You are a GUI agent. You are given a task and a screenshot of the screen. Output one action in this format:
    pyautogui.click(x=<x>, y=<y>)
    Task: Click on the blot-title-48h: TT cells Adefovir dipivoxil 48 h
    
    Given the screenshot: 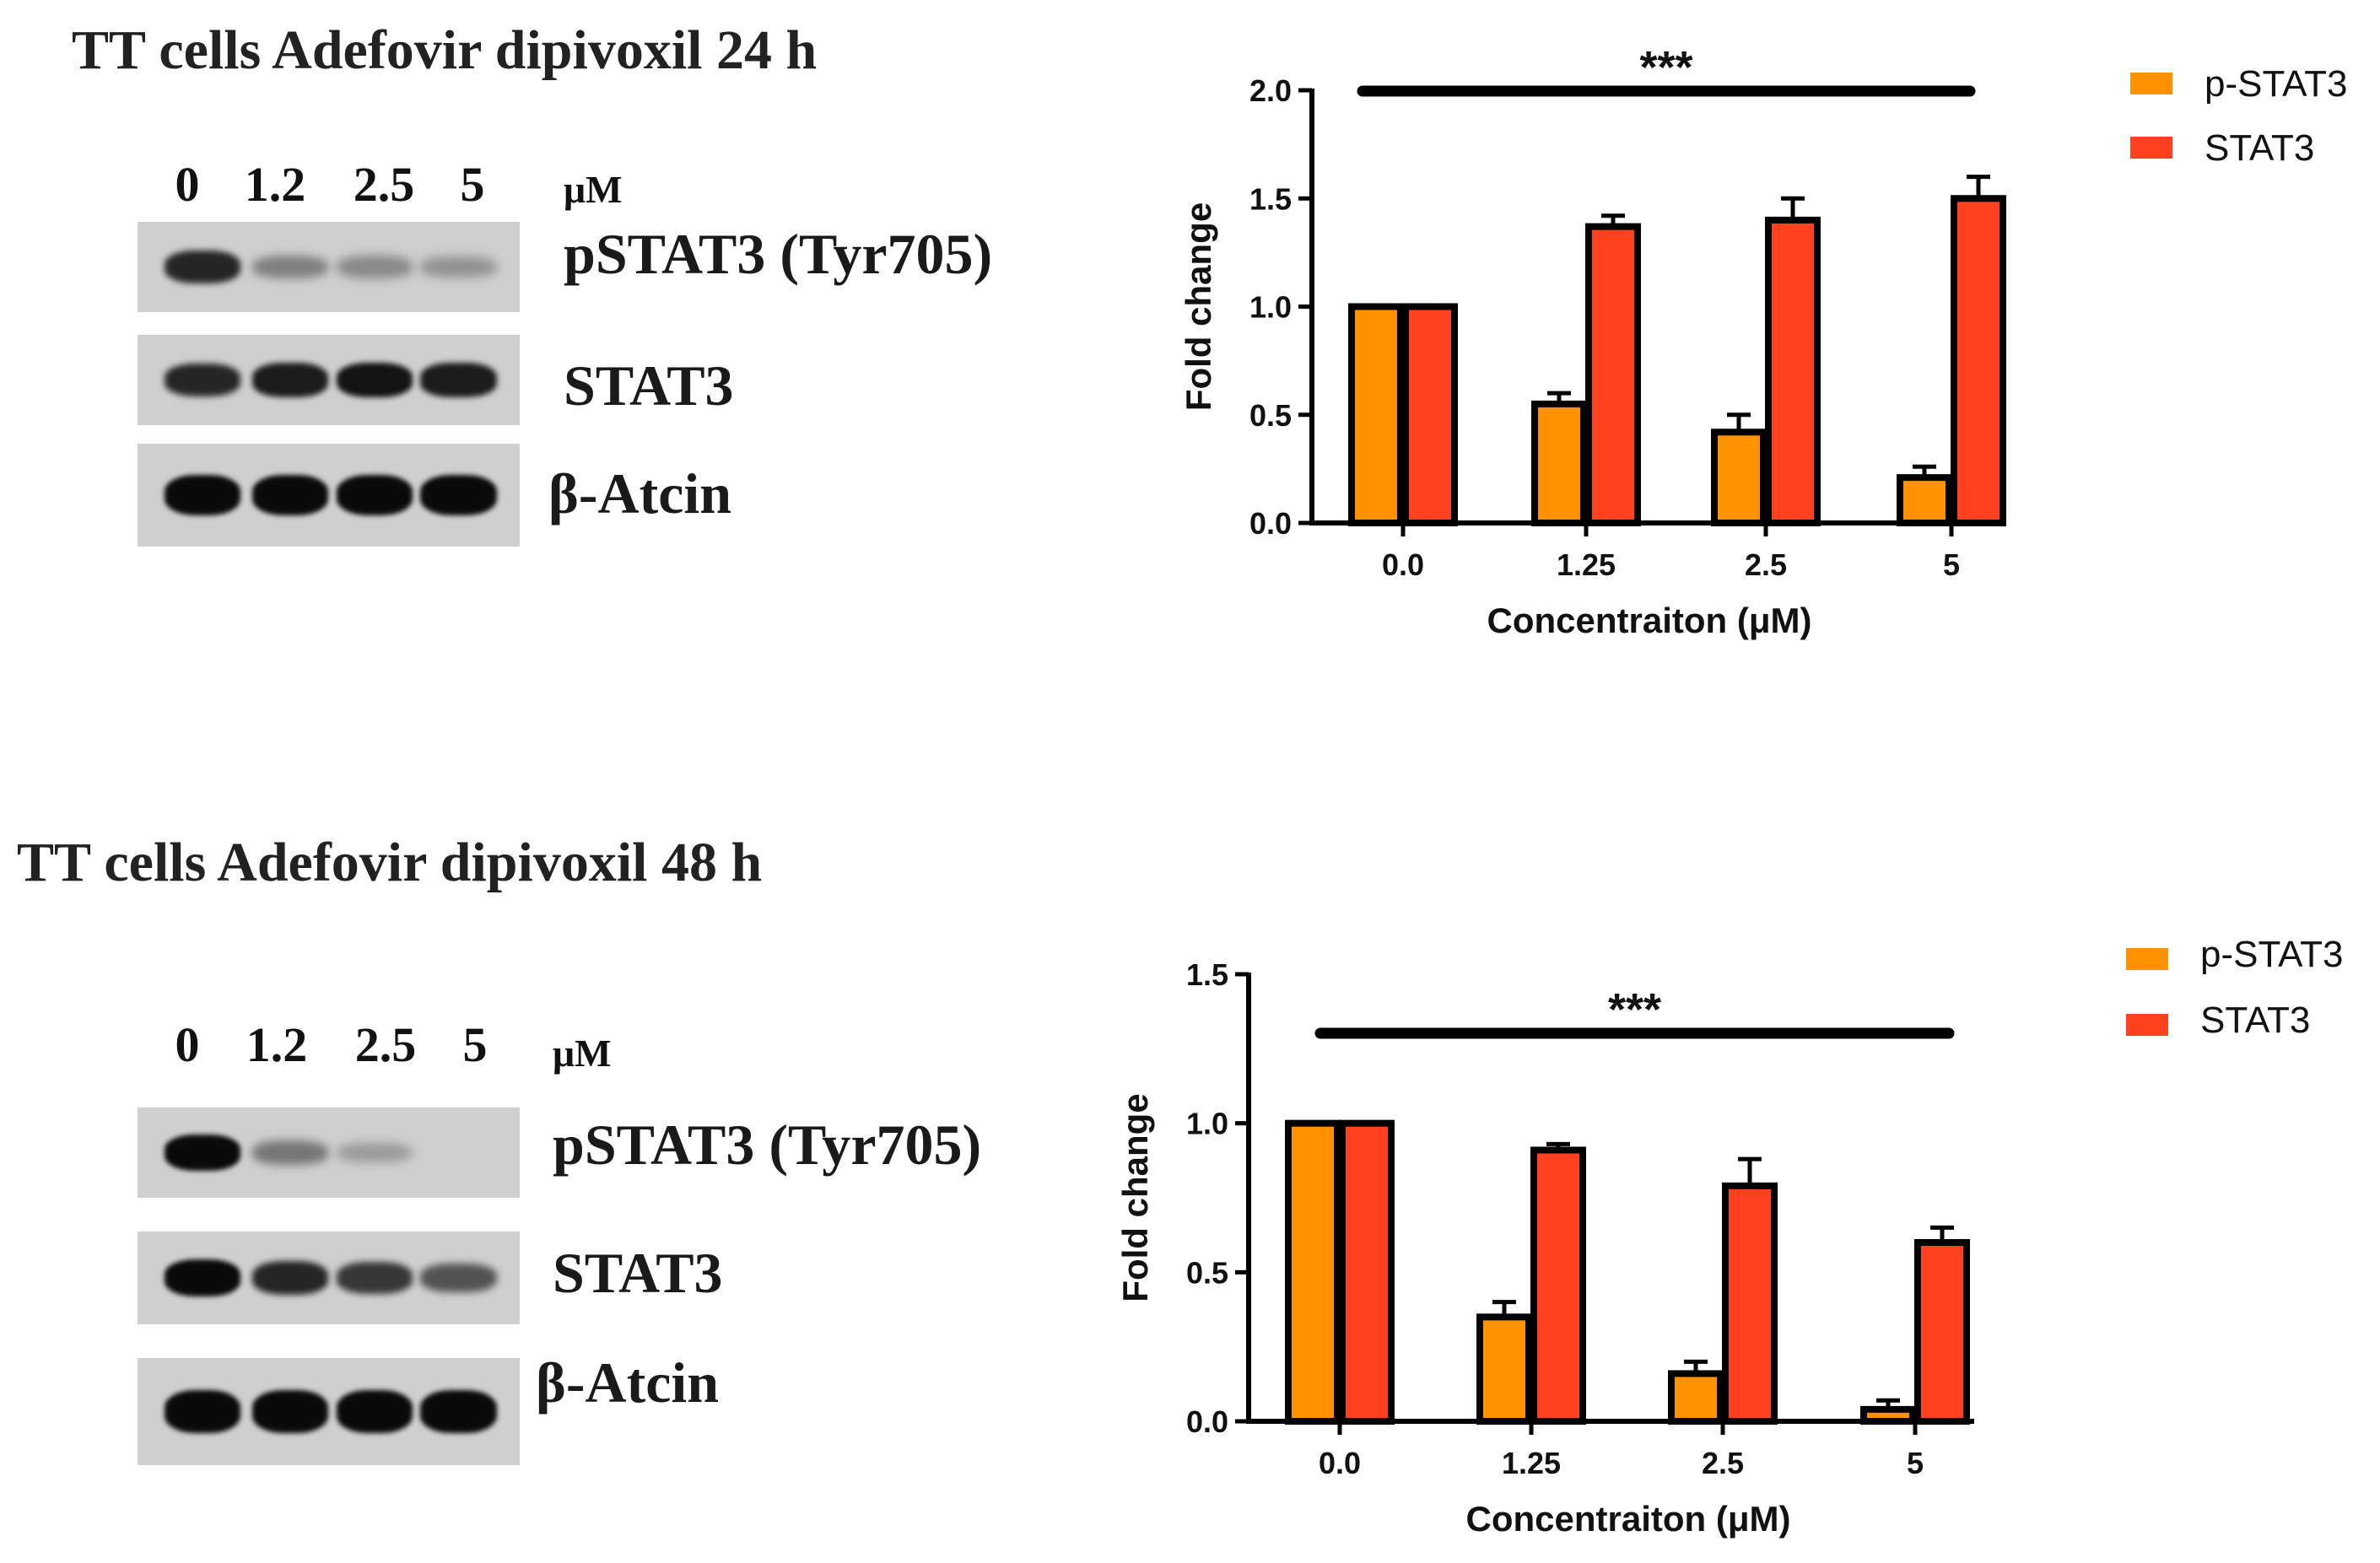 What is the action you would take?
    pyautogui.click(x=390, y=862)
    